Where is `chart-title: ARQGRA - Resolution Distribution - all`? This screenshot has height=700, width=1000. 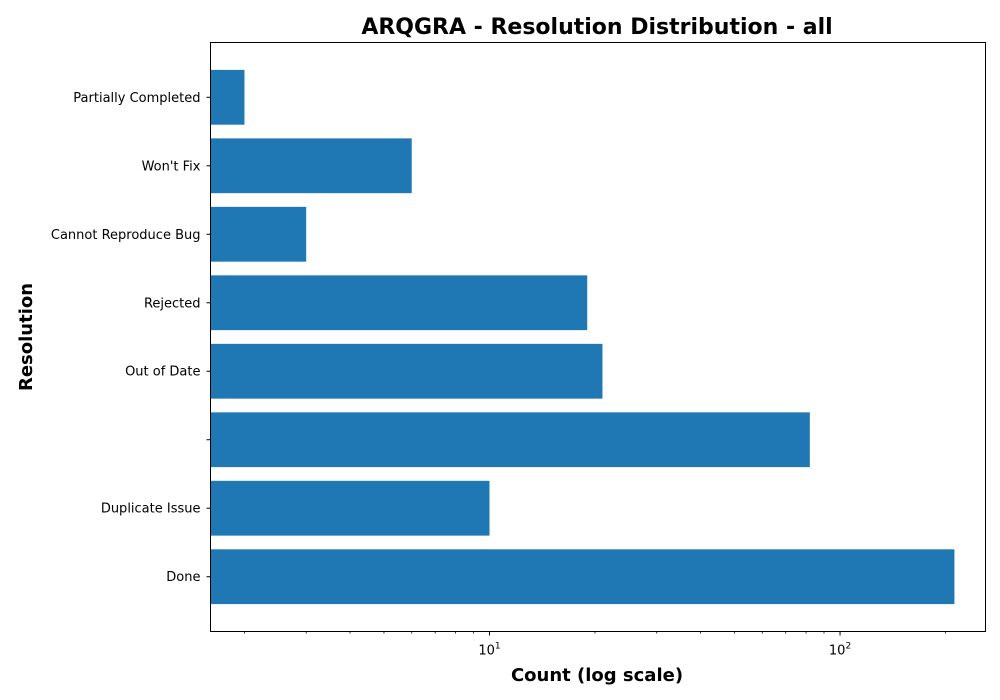
chart-title: ARQGRA - Resolution Distribution - all is located at coordinates (596, 27).